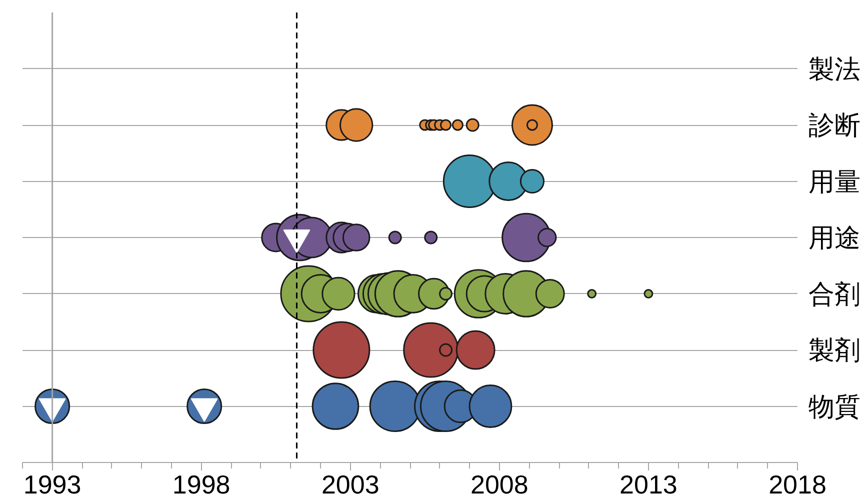 This screenshot has width=863, height=496. I want to click on x-tick-label: 2018, so click(797, 483).